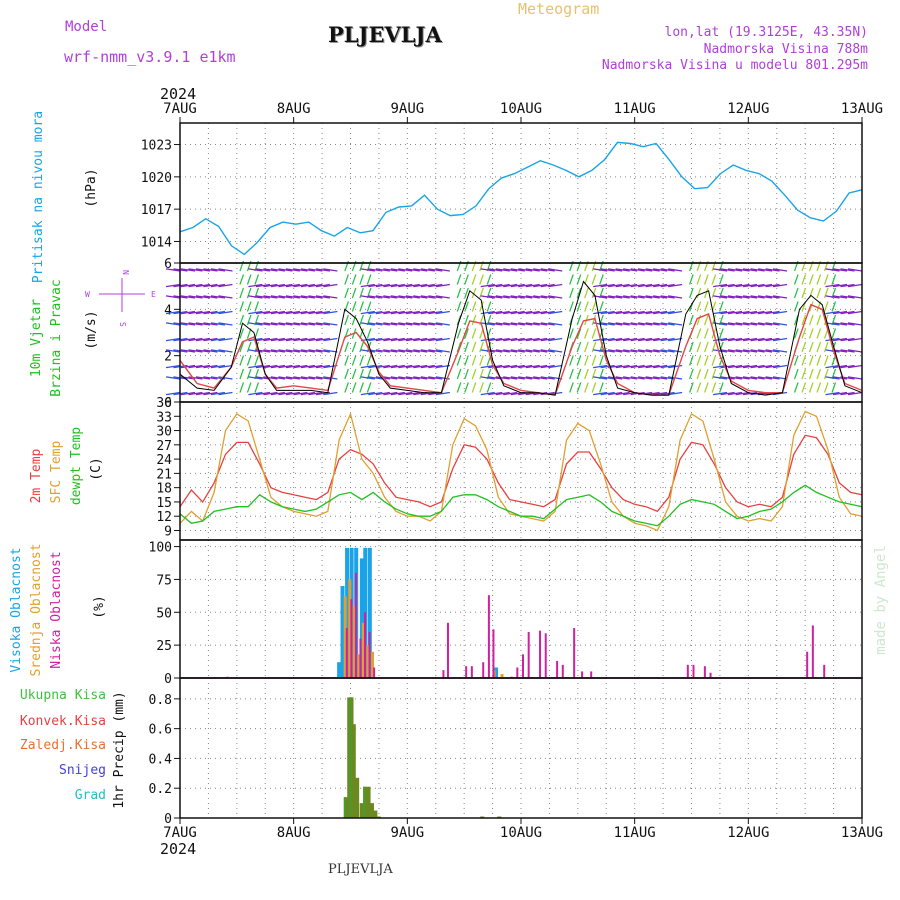  I want to click on y-tick-label: 15, so click(164, 503).